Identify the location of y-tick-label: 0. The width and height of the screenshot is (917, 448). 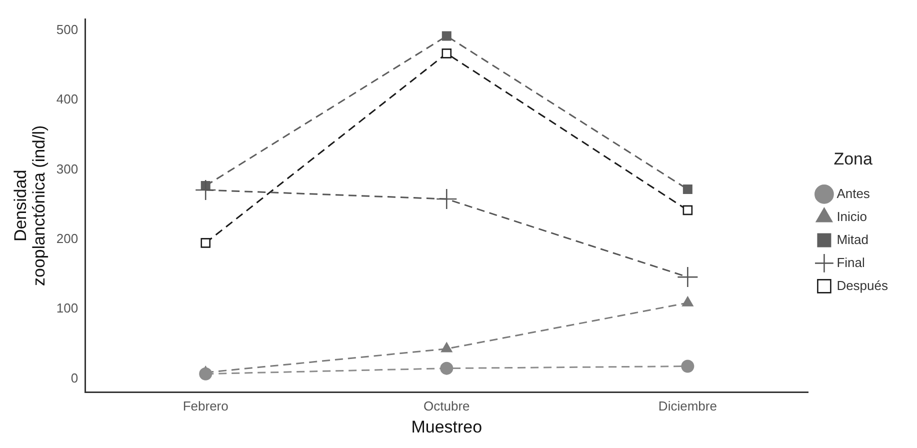
(74, 378).